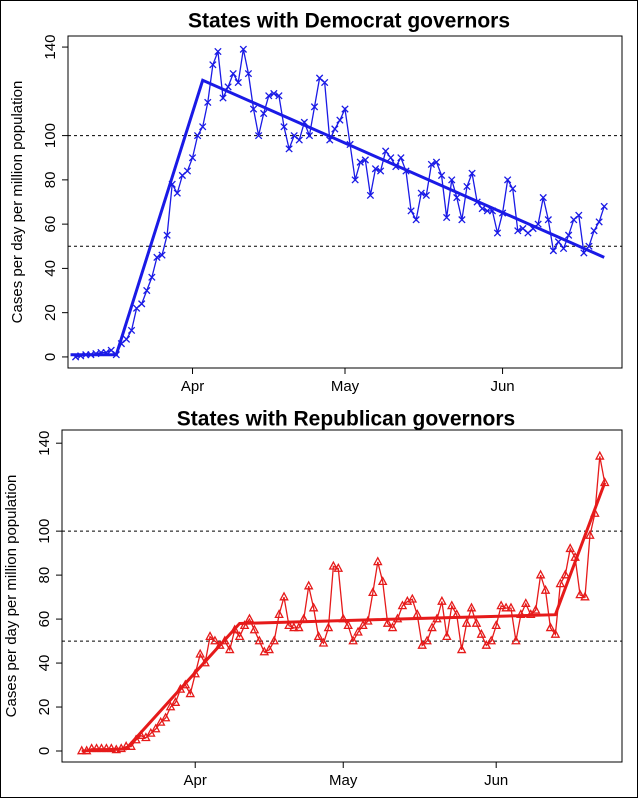 The height and width of the screenshot is (798, 638). What do you see at coordinates (349, 21) in the screenshot?
I see `chart-title: States with Democrat governors` at bounding box center [349, 21].